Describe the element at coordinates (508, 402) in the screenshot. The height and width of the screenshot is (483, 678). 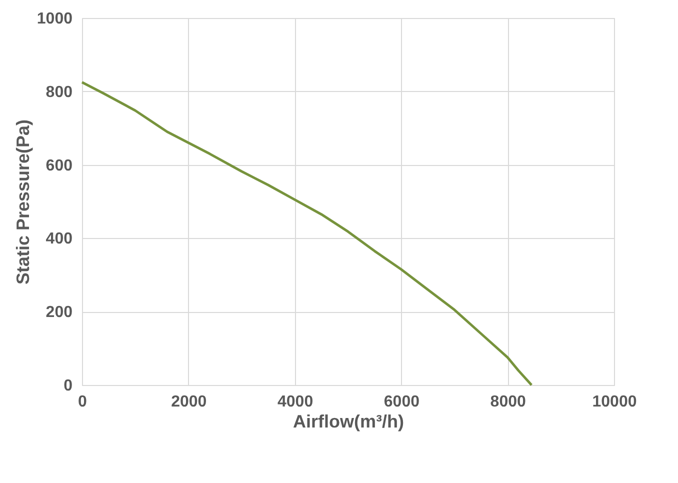
I see `x-tick-label: 8000` at that location.